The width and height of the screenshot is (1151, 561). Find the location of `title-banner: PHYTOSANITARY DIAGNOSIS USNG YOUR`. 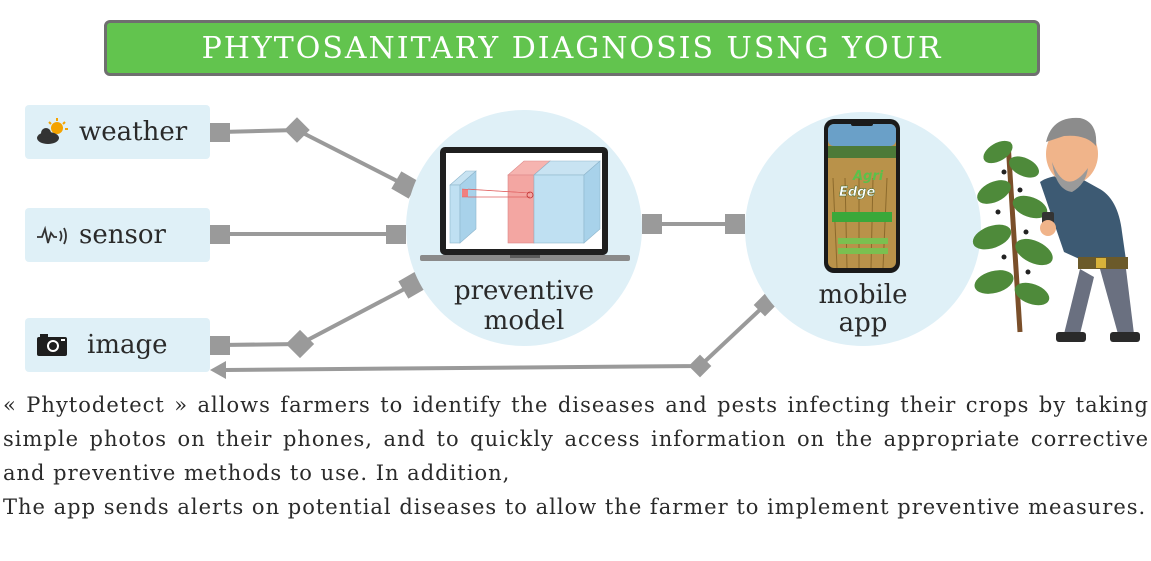

title-banner: PHYTOSANITARY DIAGNOSIS USNG YOUR is located at coordinates (572, 48).